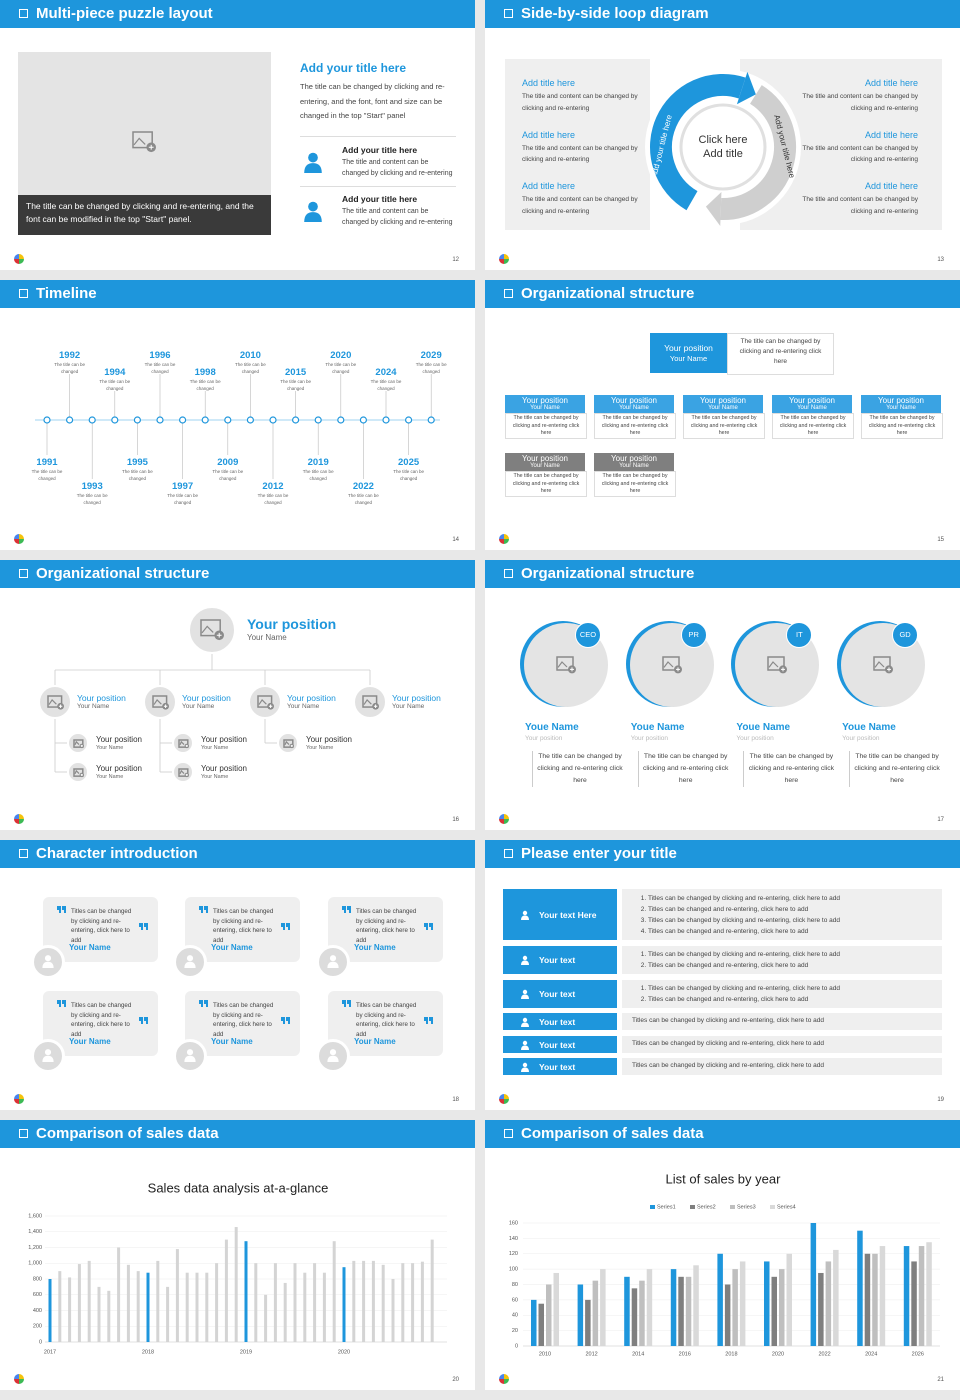 Image resolution: width=960 pixels, height=1400 pixels. What do you see at coordinates (333, 1056) in the screenshot?
I see `avatar` at bounding box center [333, 1056].